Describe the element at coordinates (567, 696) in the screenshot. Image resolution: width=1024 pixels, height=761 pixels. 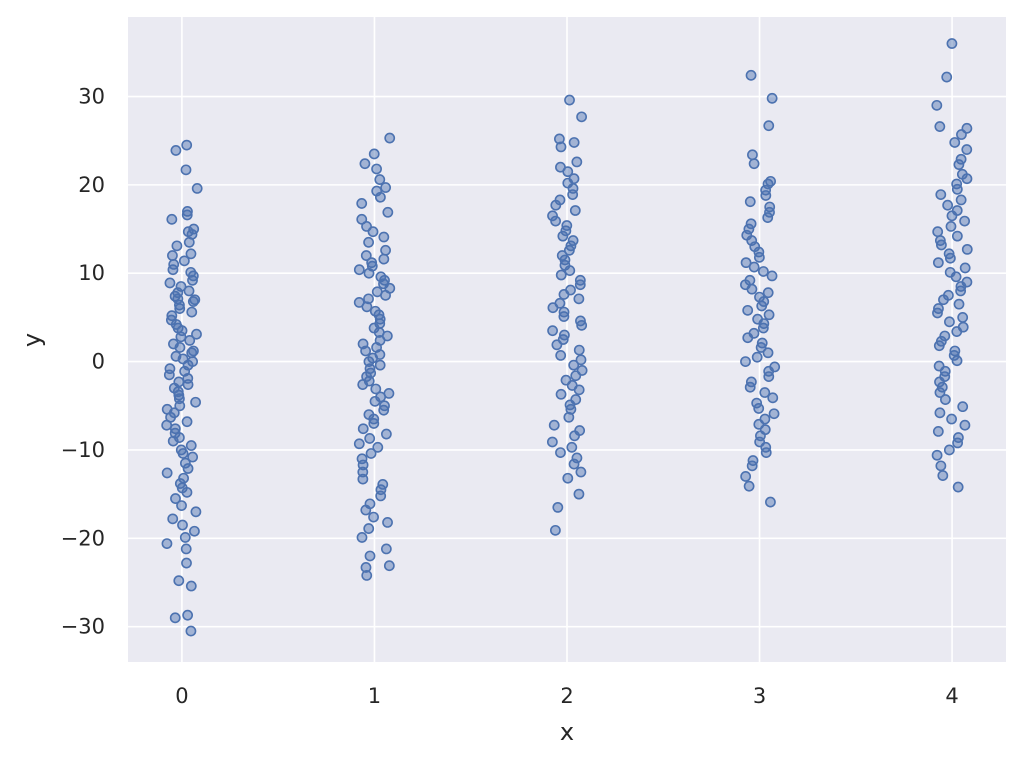
I see `x-tick-labels: 0 1 2 3 4` at that location.